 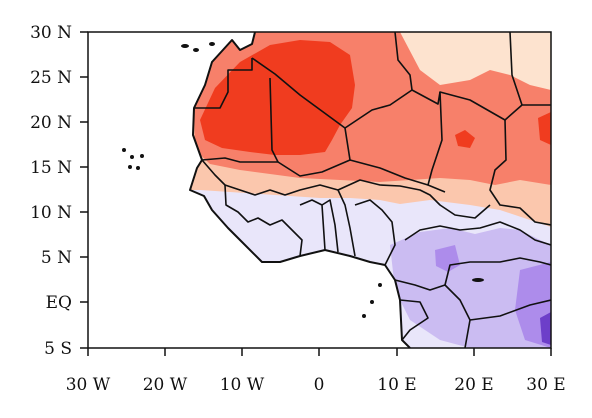 What do you see at coordinates (319, 385) in the screenshot?
I see `lon-tick-label: 0` at bounding box center [319, 385].